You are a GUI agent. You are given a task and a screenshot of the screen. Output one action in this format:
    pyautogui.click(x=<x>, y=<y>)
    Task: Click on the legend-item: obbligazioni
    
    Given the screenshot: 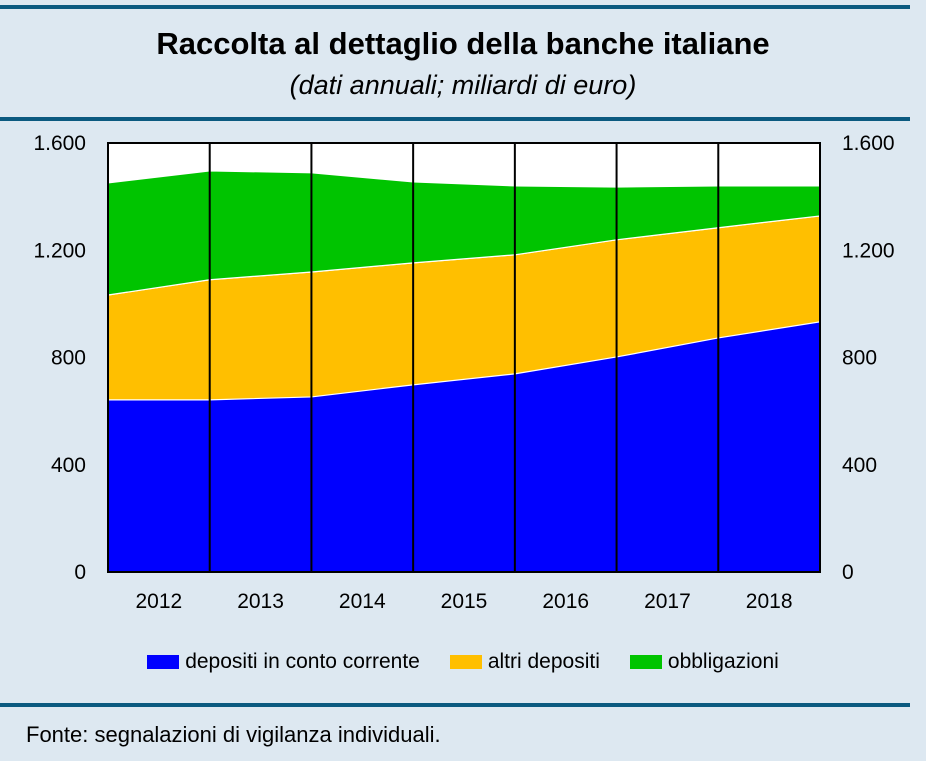 What is the action you would take?
    pyautogui.click(x=704, y=662)
    